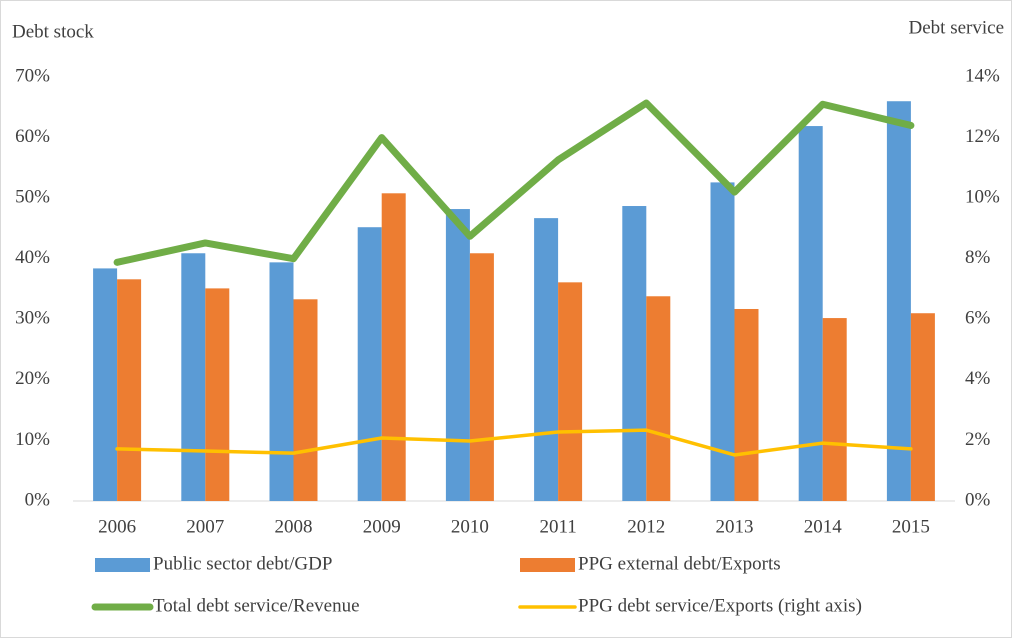  I want to click on legend-label: PPG debt service/Exports (right axis), so click(720, 605).